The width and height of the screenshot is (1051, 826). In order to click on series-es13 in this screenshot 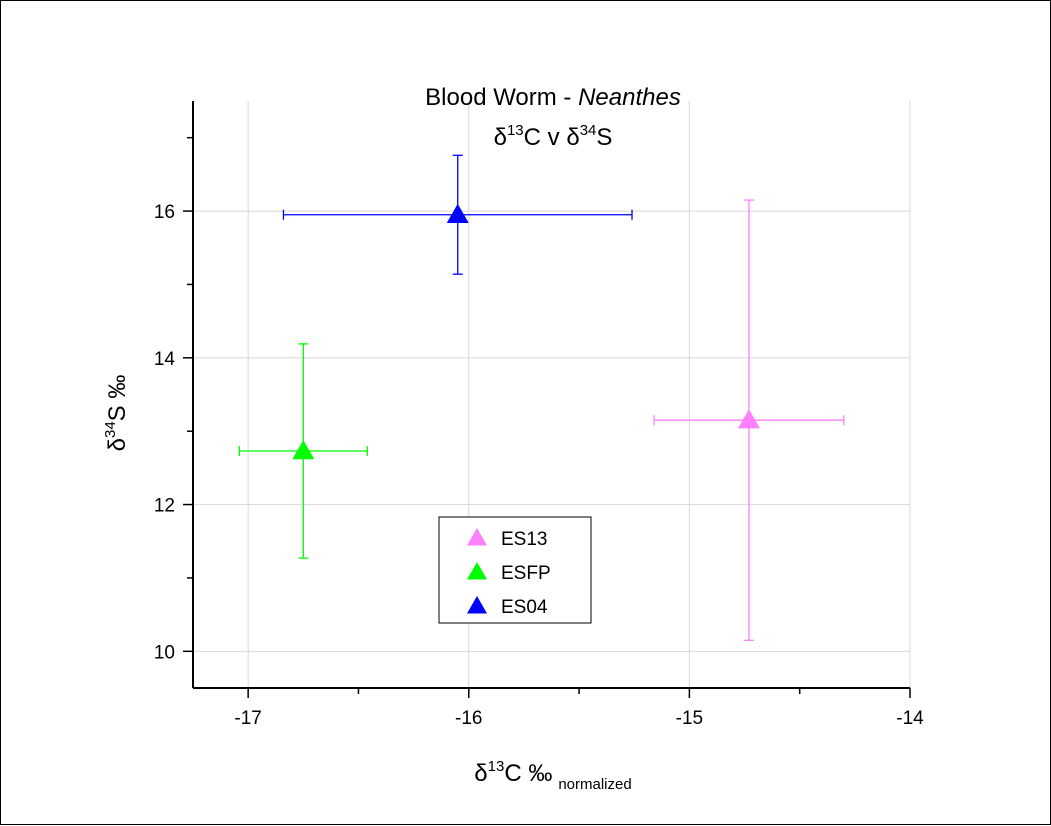, I will do `click(749, 420)`.